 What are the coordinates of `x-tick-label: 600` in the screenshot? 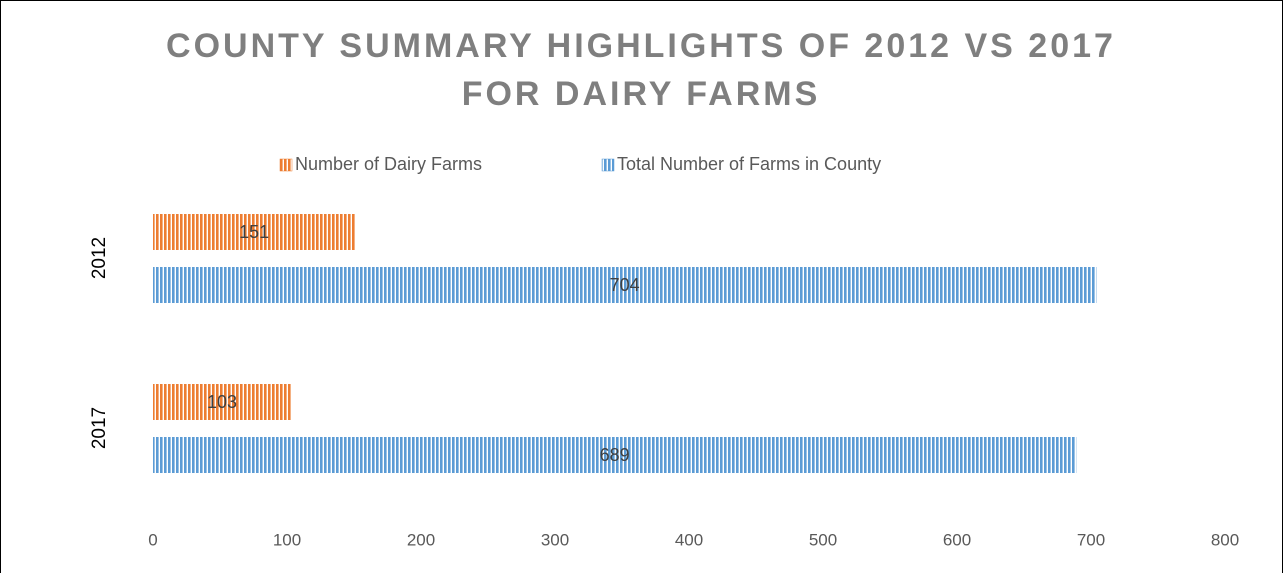 It's located at (957, 539).